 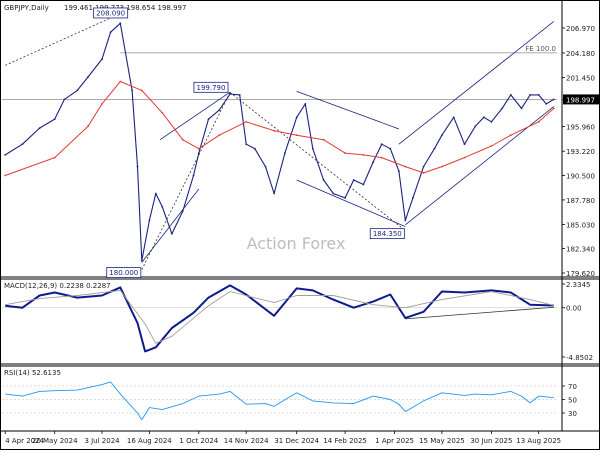 What do you see at coordinates (580, 78) in the screenshot?
I see `price-y-tick-label: 201.450` at bounding box center [580, 78].